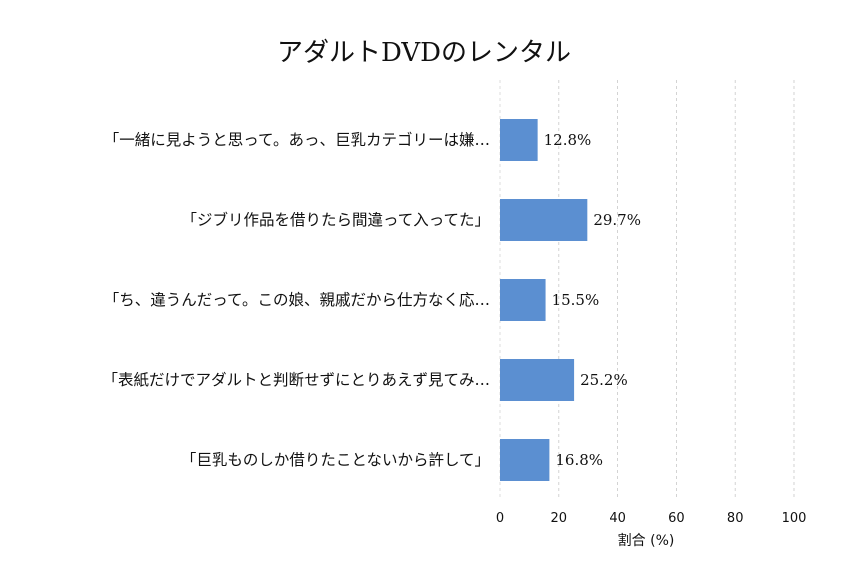 The width and height of the screenshot is (846, 588). I want to click on x-tick-label: 80, so click(735, 518).